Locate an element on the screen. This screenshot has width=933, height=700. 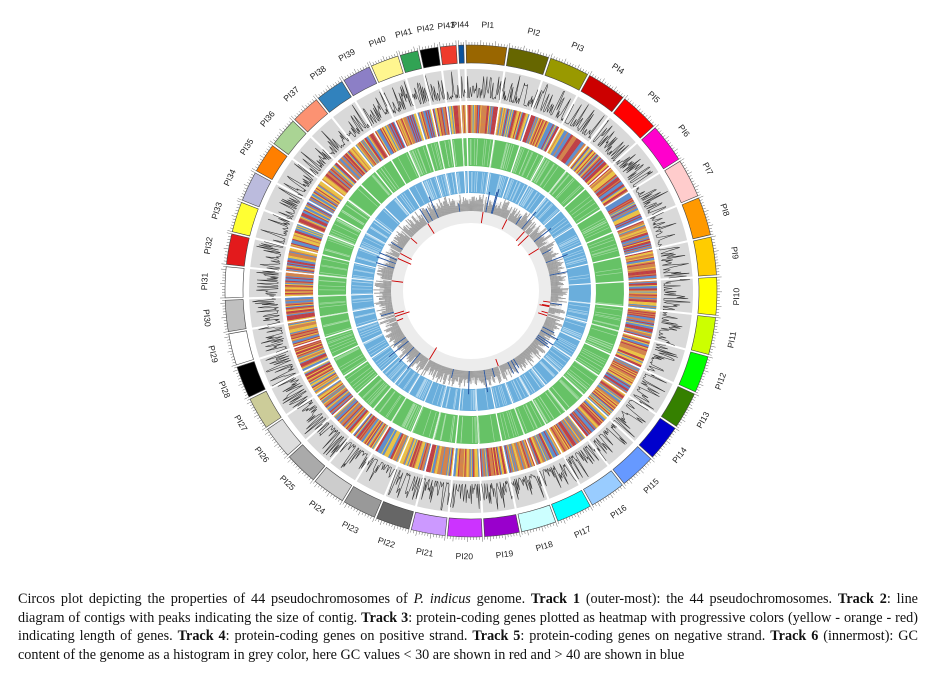
chromosome-label-pi5: PI5 is located at coordinates (654, 97).